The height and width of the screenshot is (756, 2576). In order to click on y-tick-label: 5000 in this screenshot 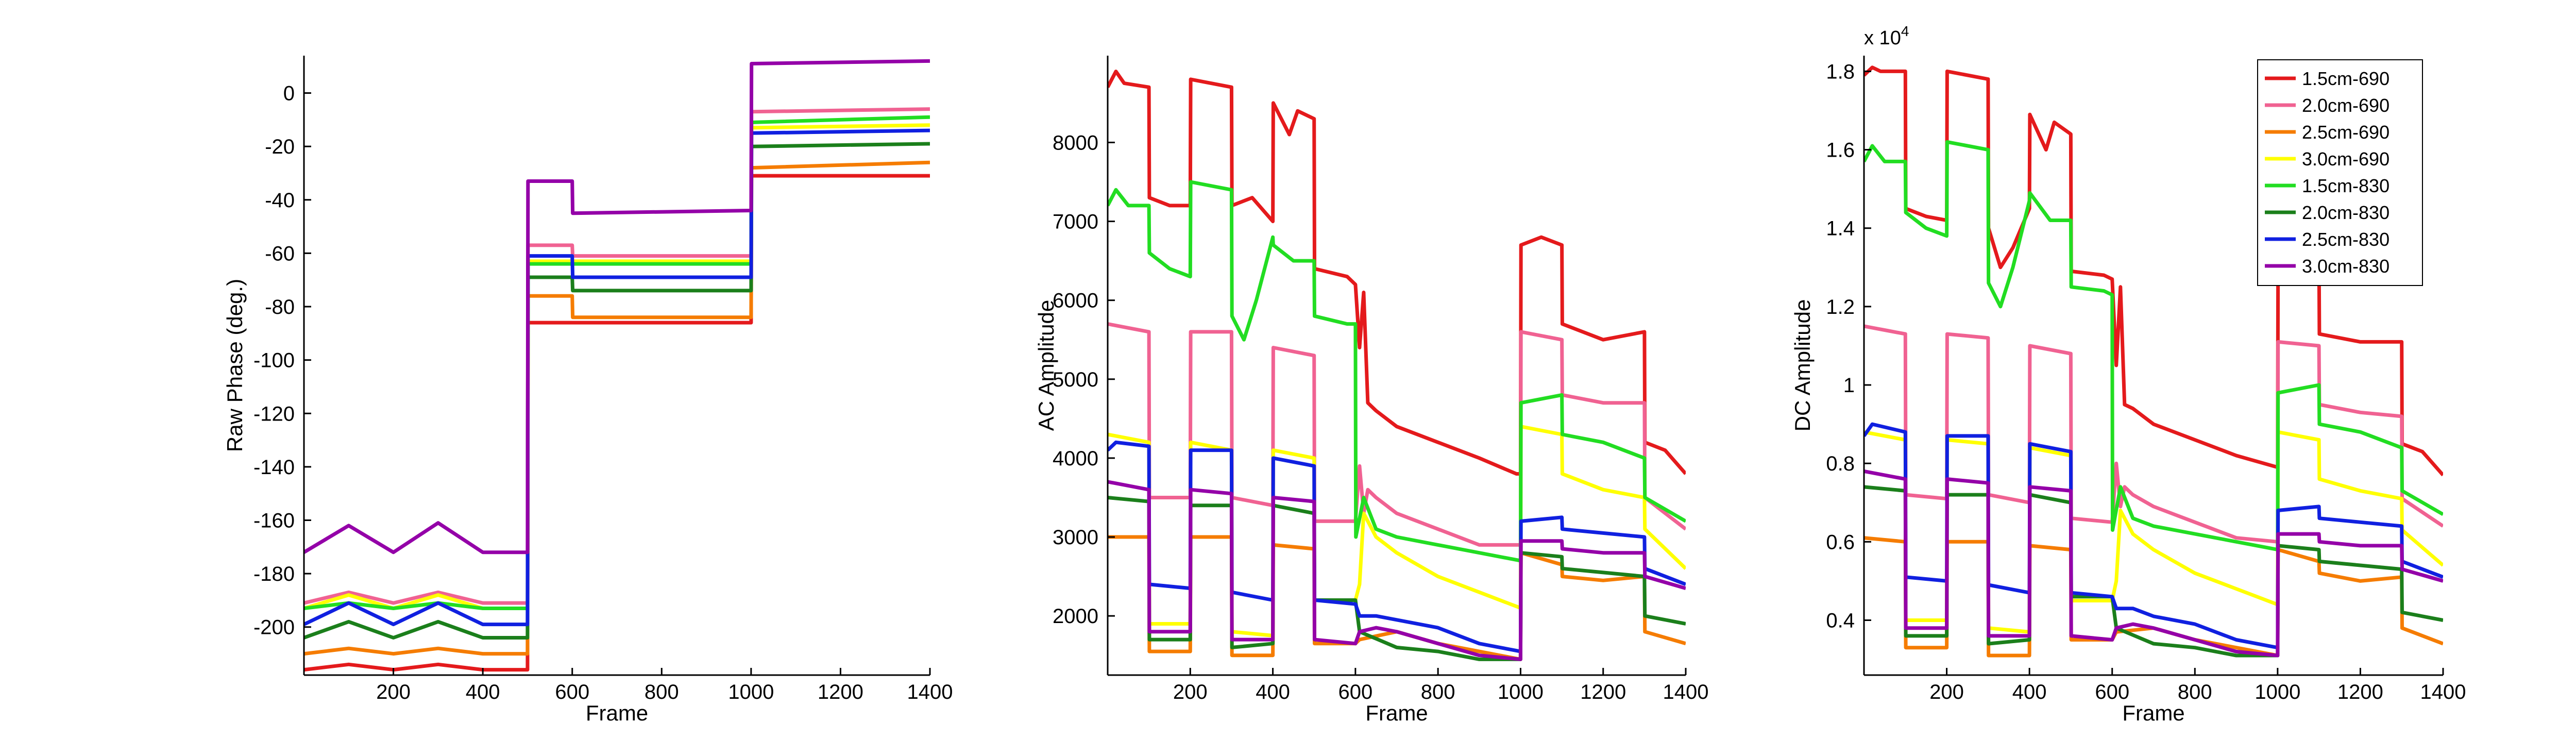, I will do `click(1075, 380)`.